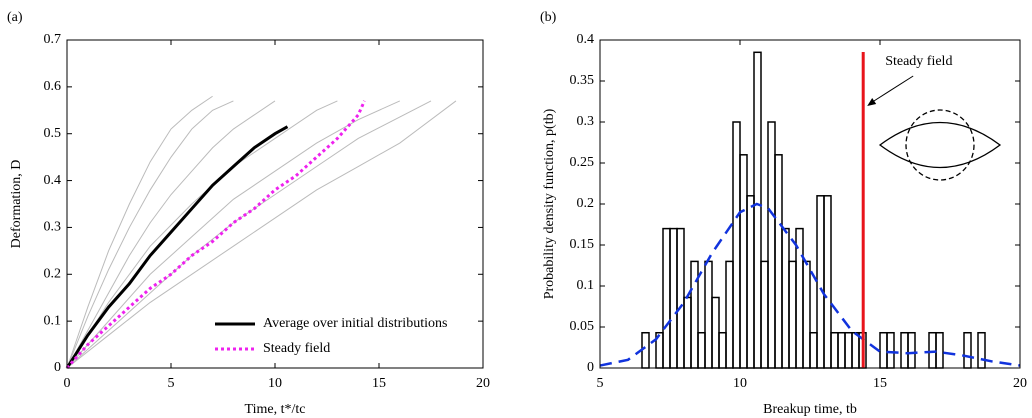  I want to click on shape-icon, so click(940, 145).